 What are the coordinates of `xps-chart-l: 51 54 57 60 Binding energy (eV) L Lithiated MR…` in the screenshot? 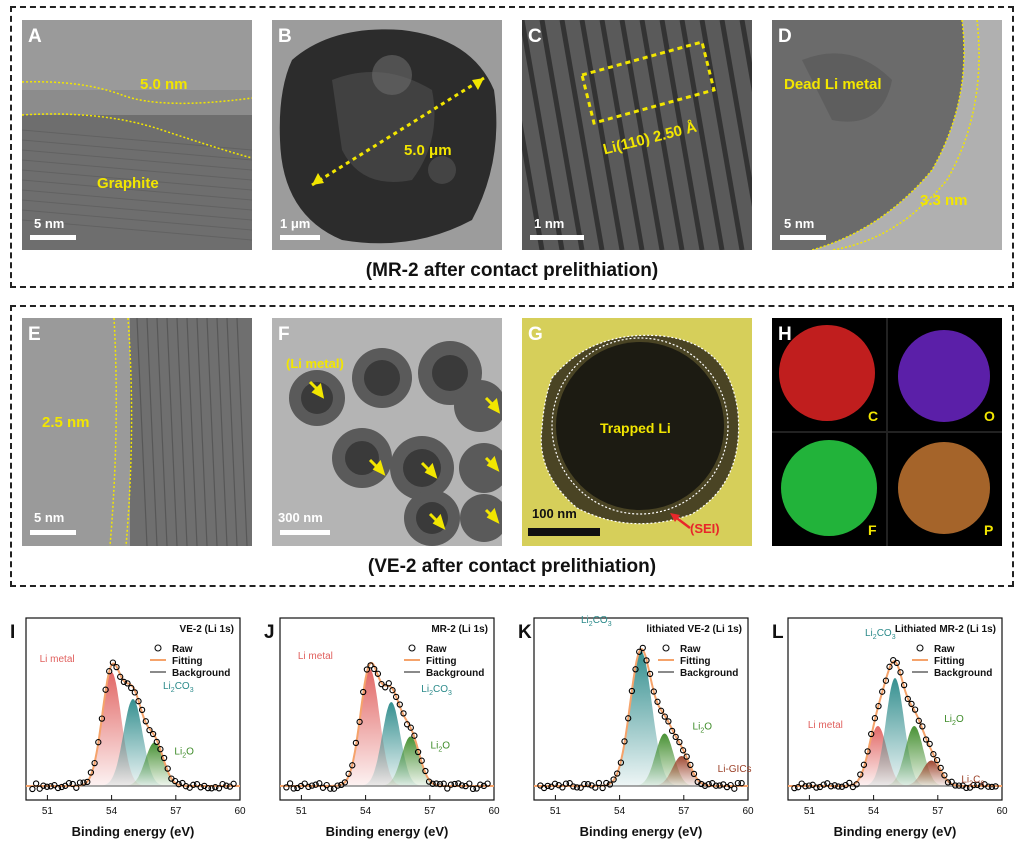 It's located at (890, 728).